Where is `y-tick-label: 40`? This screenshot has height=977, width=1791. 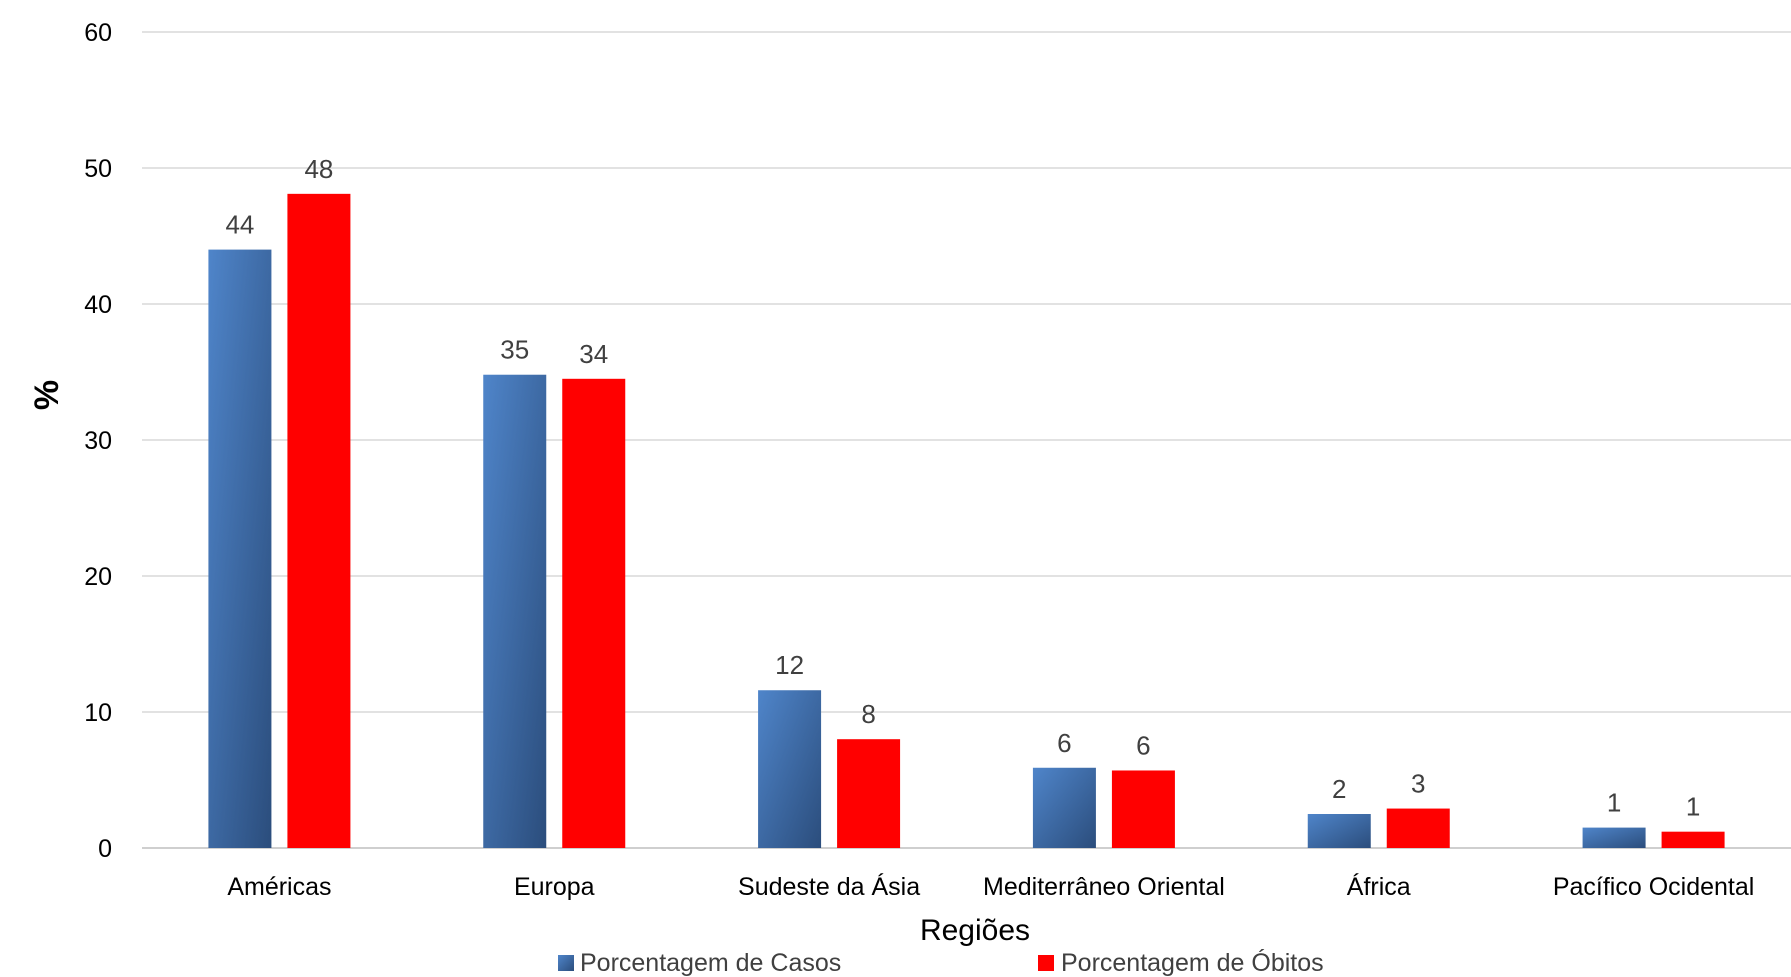 y-tick-label: 40 is located at coordinates (98, 305).